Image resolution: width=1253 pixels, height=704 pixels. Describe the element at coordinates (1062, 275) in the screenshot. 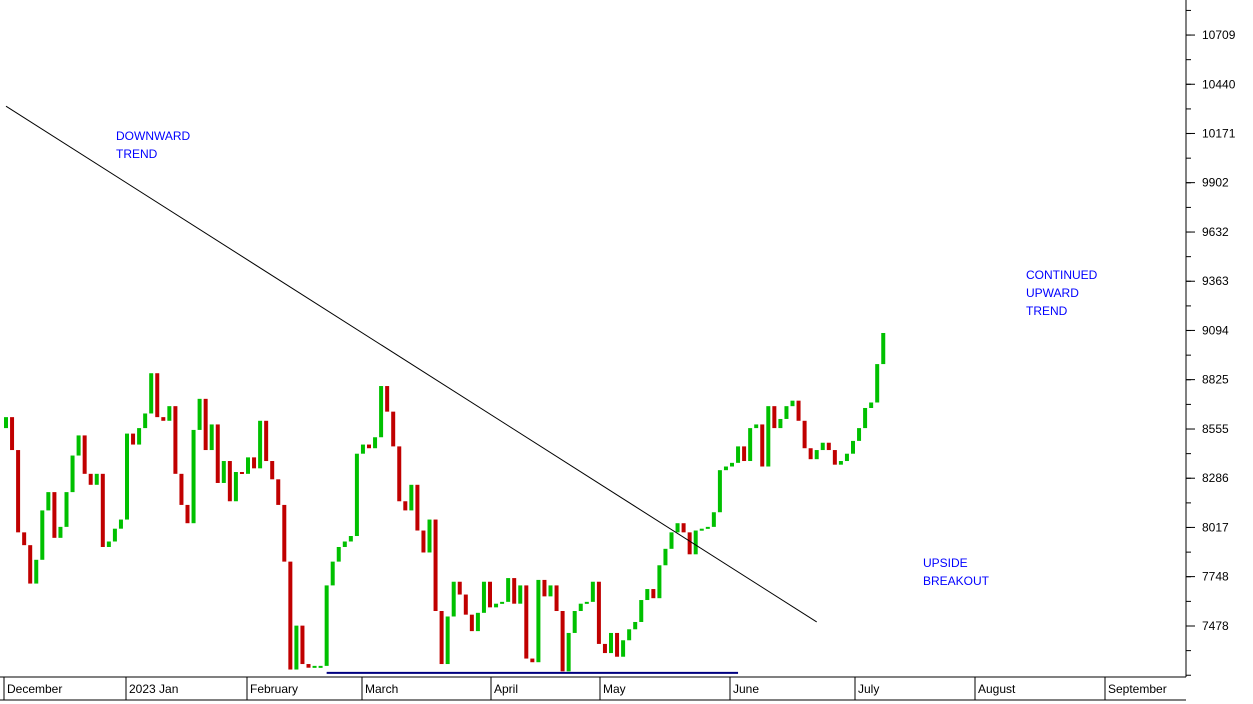

I see `annotation-line: CONTINUED` at that location.